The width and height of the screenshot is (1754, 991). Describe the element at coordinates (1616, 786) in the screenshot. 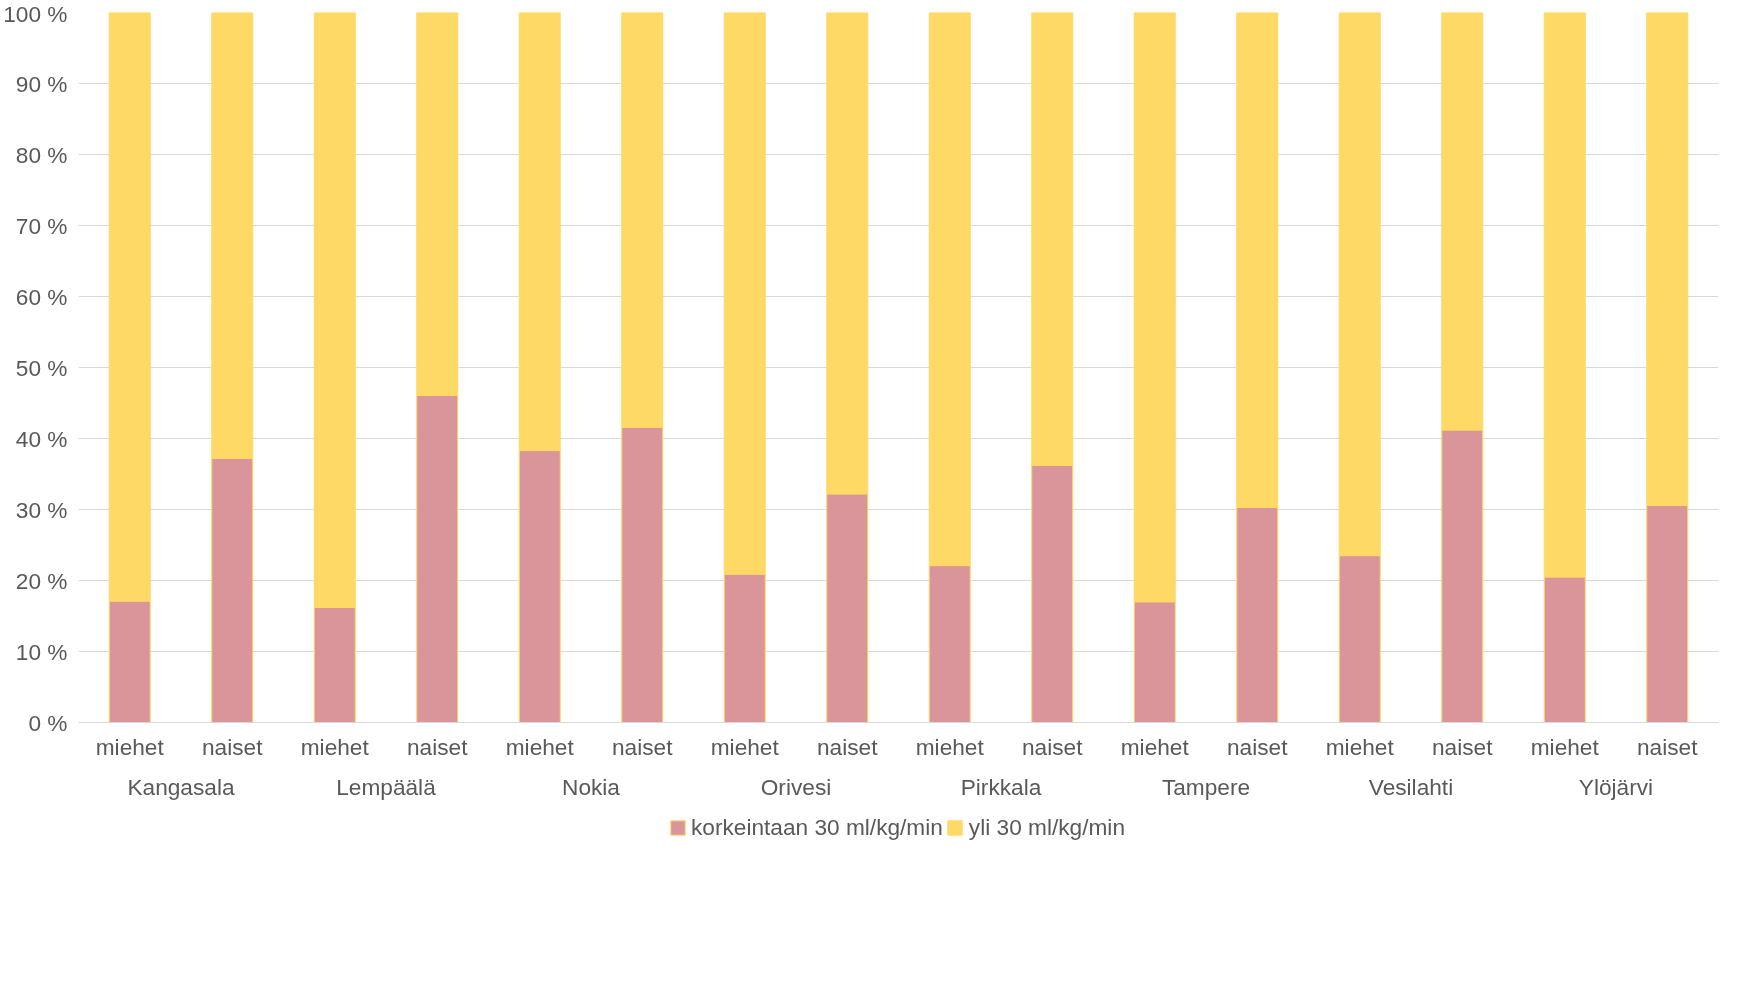

I see `text: Ylöjärvi` at that location.